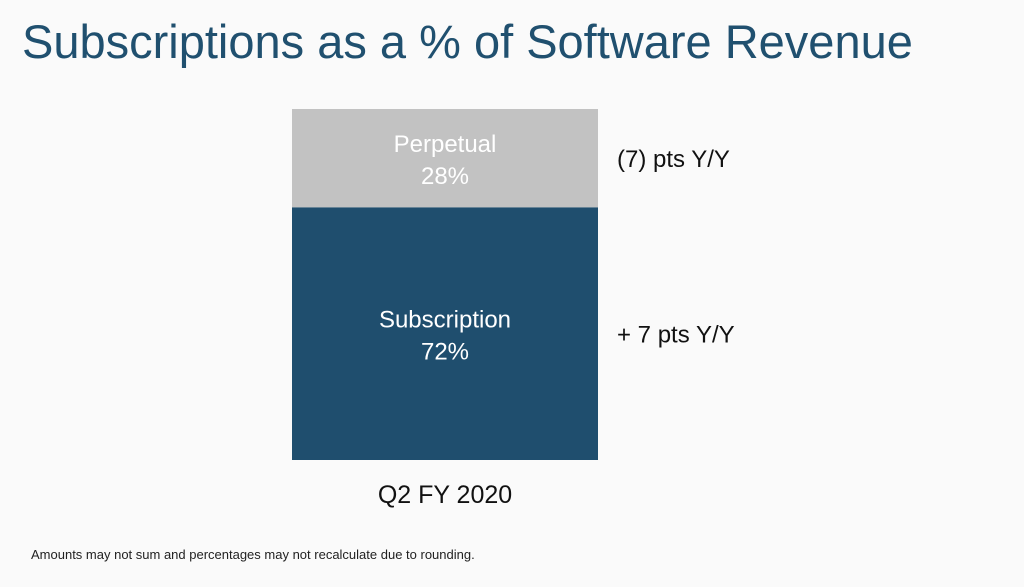 The height and width of the screenshot is (587, 1024). What do you see at coordinates (445, 320) in the screenshot?
I see `segment-label-subscription: Subscription` at bounding box center [445, 320].